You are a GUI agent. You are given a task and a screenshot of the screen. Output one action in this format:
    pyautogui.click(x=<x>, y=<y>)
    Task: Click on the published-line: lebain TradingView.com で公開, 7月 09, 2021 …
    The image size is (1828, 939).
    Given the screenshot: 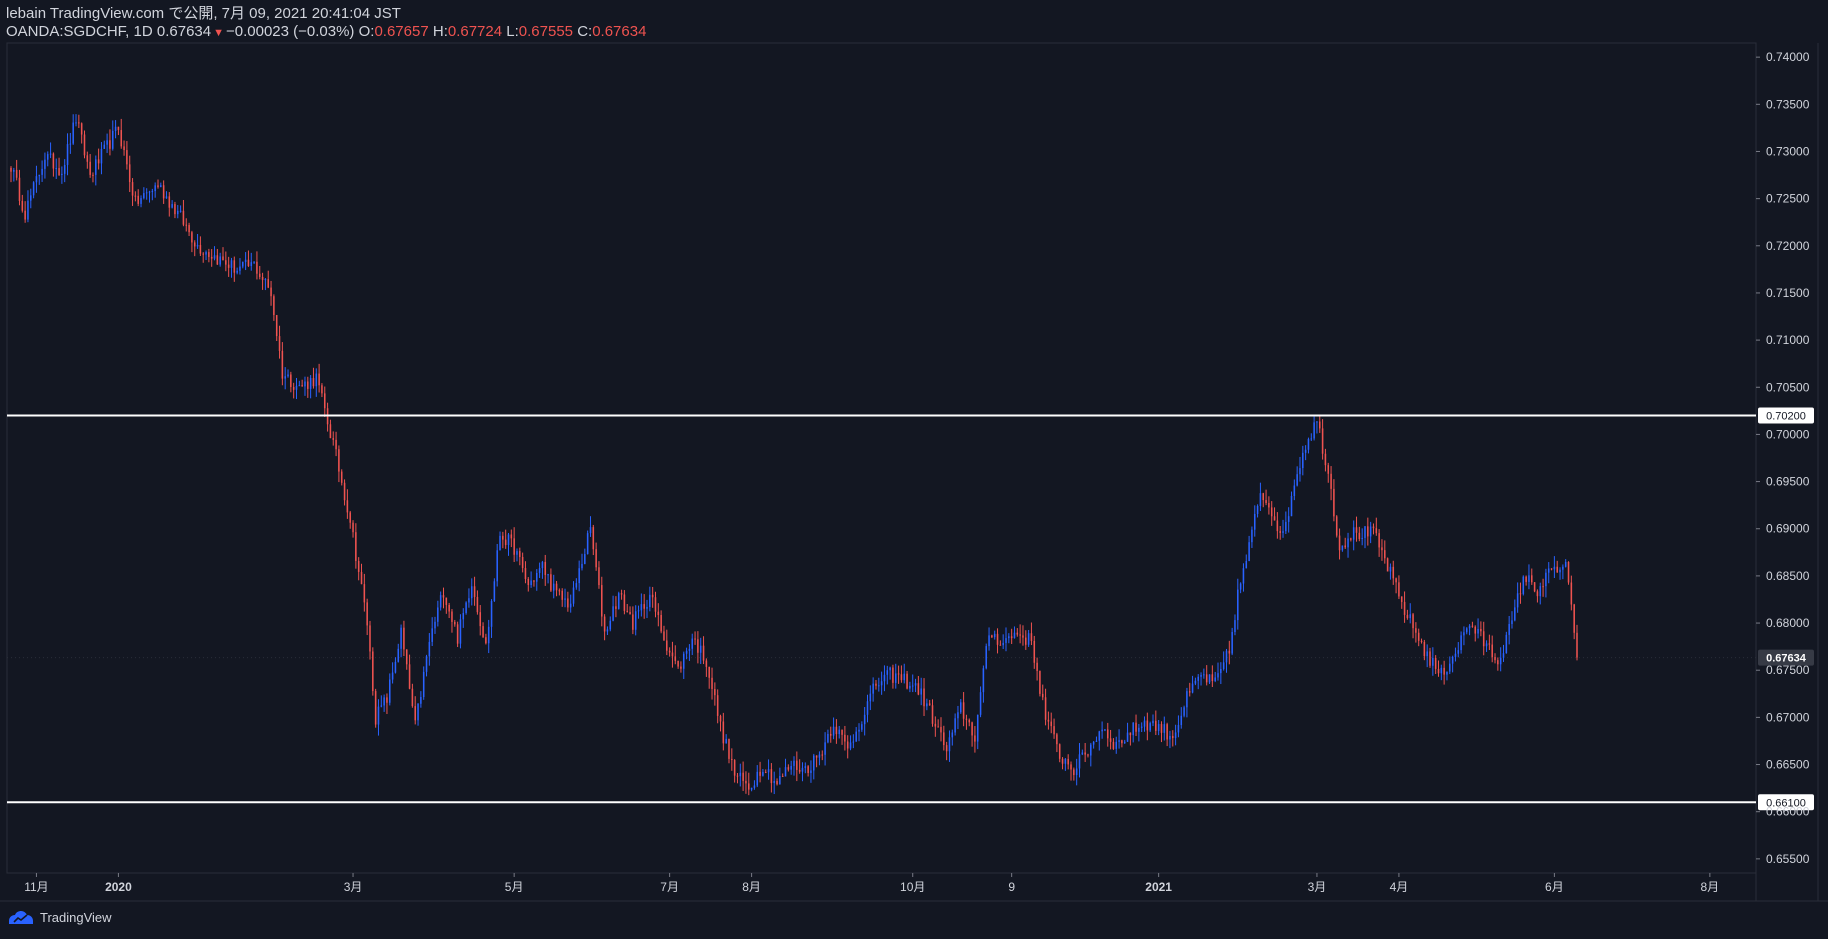 What is the action you would take?
    pyautogui.click(x=203, y=13)
    